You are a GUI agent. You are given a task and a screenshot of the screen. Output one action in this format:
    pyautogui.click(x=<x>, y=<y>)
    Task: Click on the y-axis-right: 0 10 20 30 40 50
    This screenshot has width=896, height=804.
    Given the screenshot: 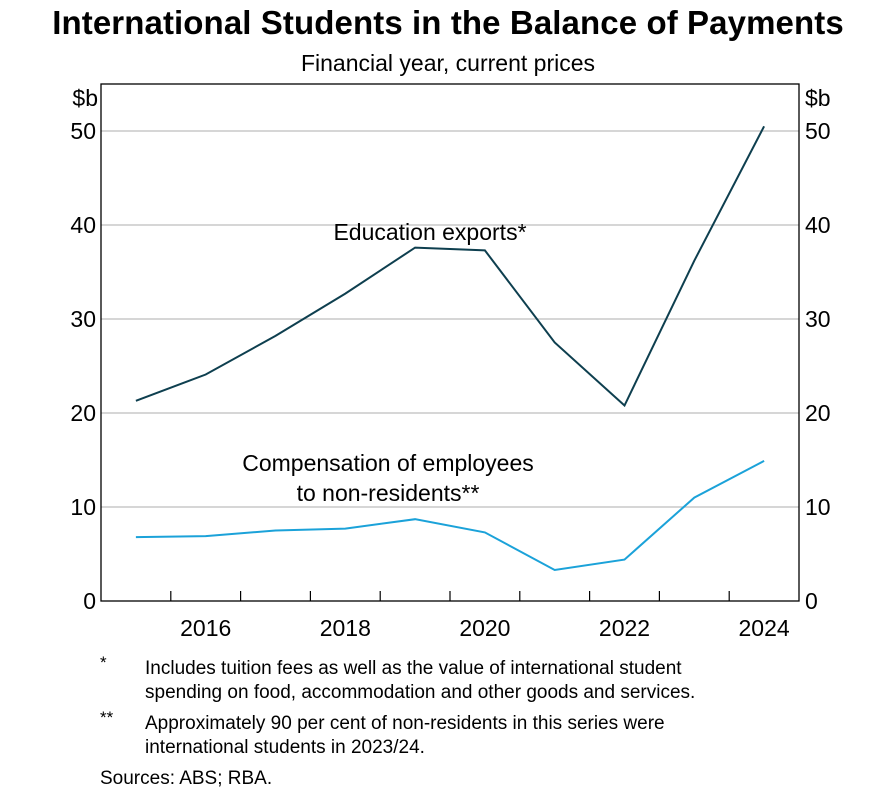 What is the action you would take?
    pyautogui.click(x=818, y=366)
    